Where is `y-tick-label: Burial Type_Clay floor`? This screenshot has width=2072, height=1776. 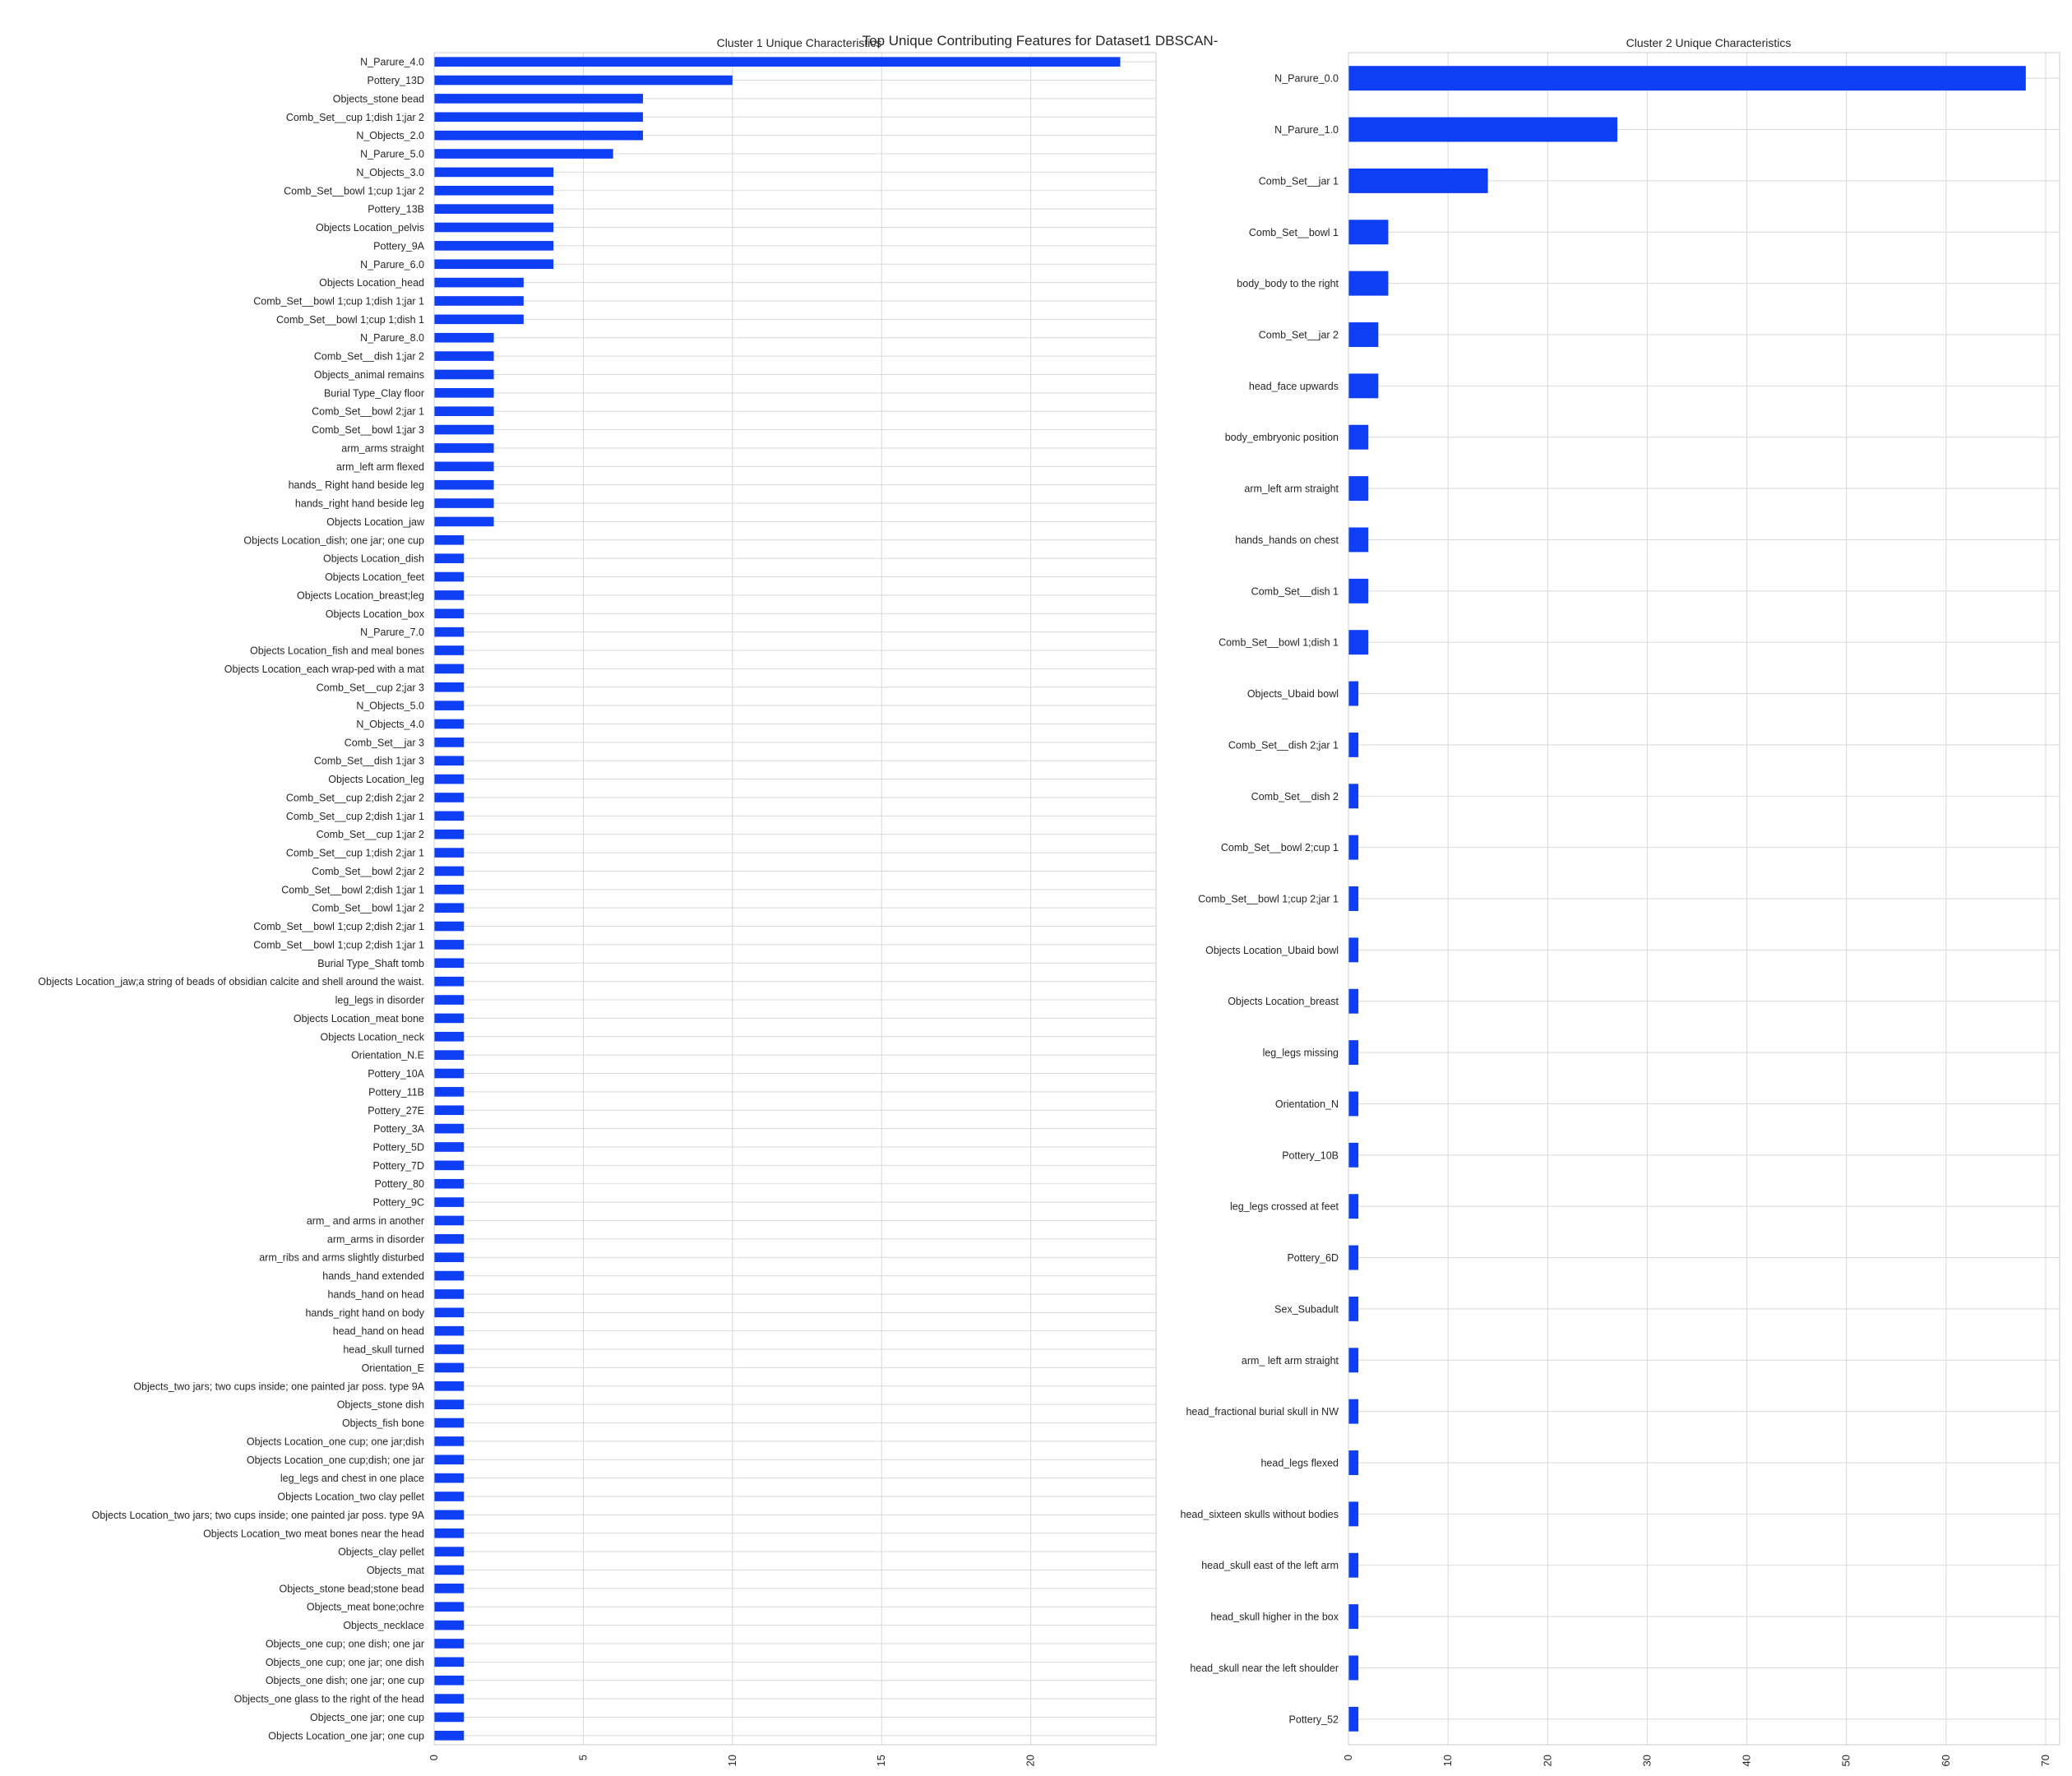
y-tick-label: Burial Type_Clay floor is located at coordinates (374, 393).